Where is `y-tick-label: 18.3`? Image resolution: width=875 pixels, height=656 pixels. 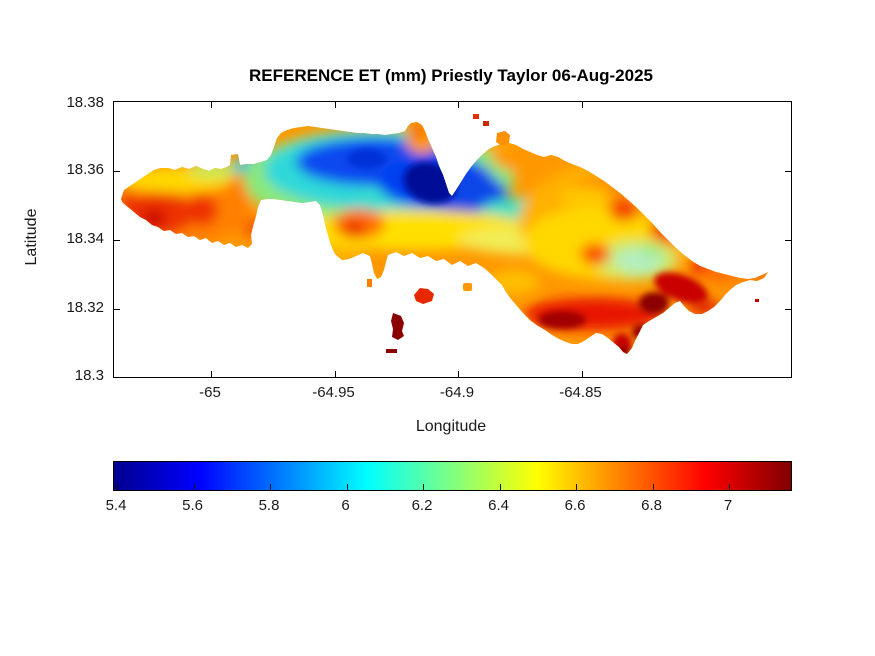
y-tick-label: 18.3 is located at coordinates (89, 375).